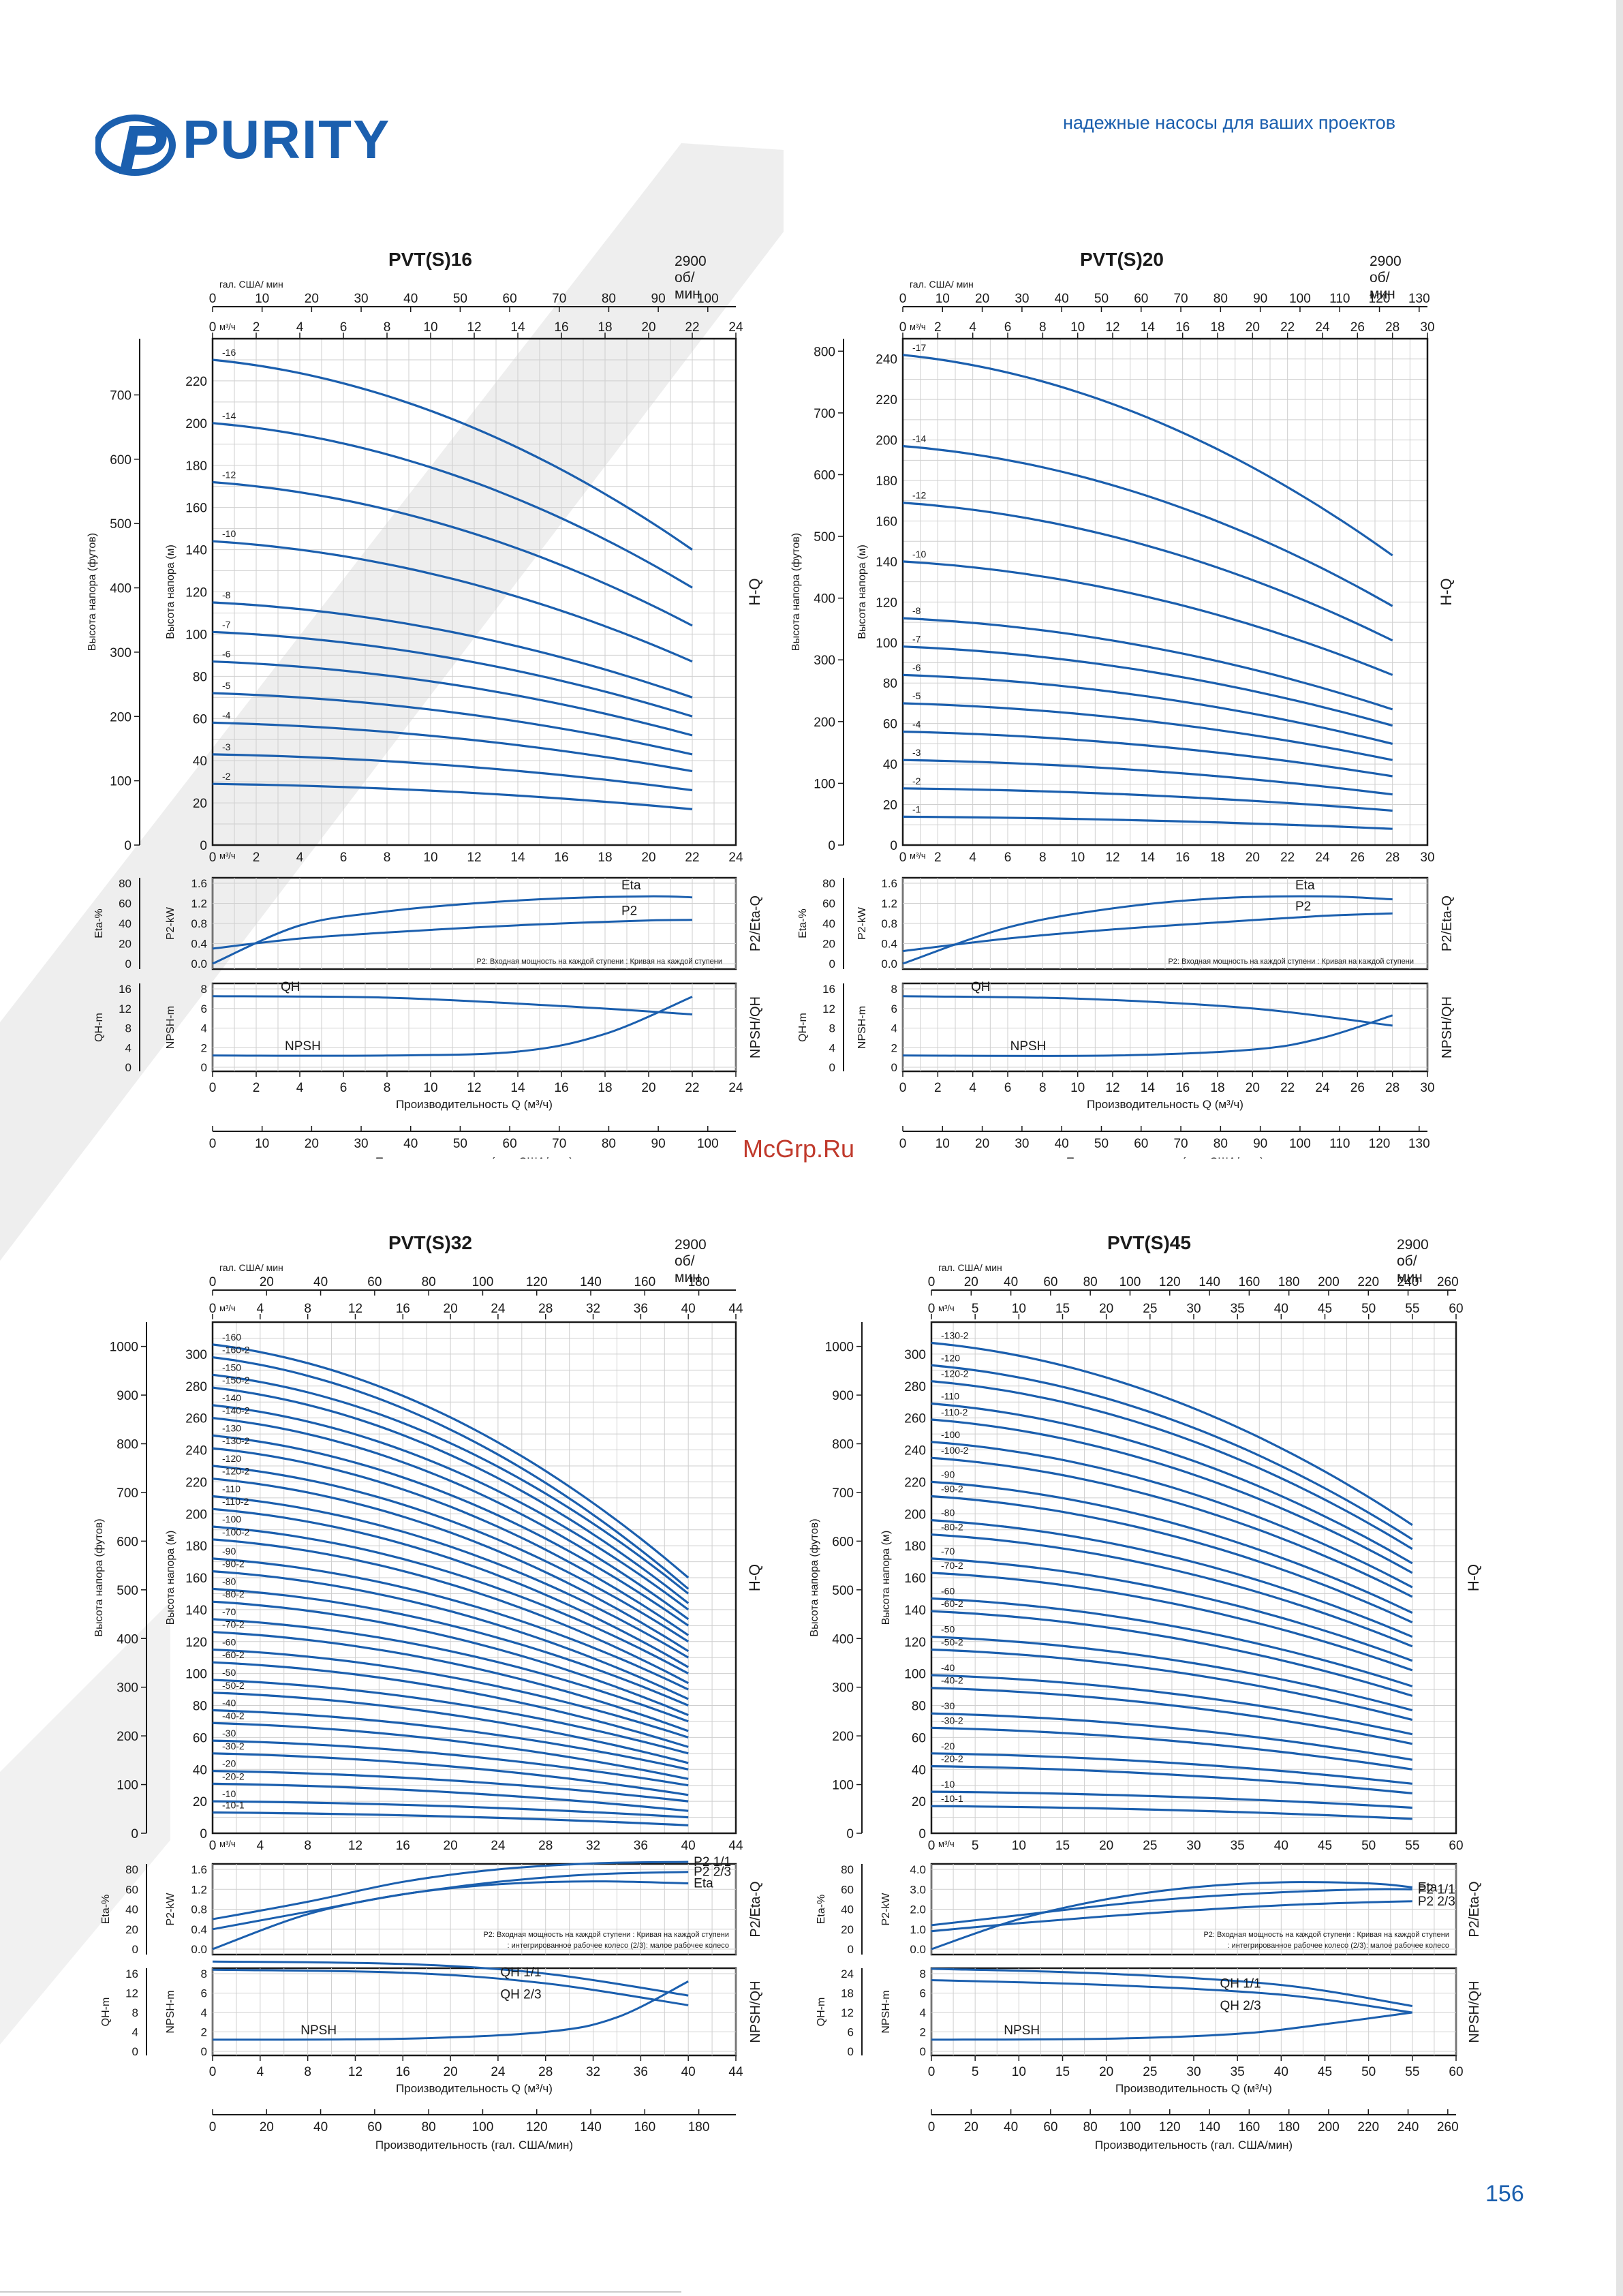 The height and width of the screenshot is (2296, 1623). What do you see at coordinates (950, 1357) in the screenshot?
I see `hq-curve-label: -120` at bounding box center [950, 1357].